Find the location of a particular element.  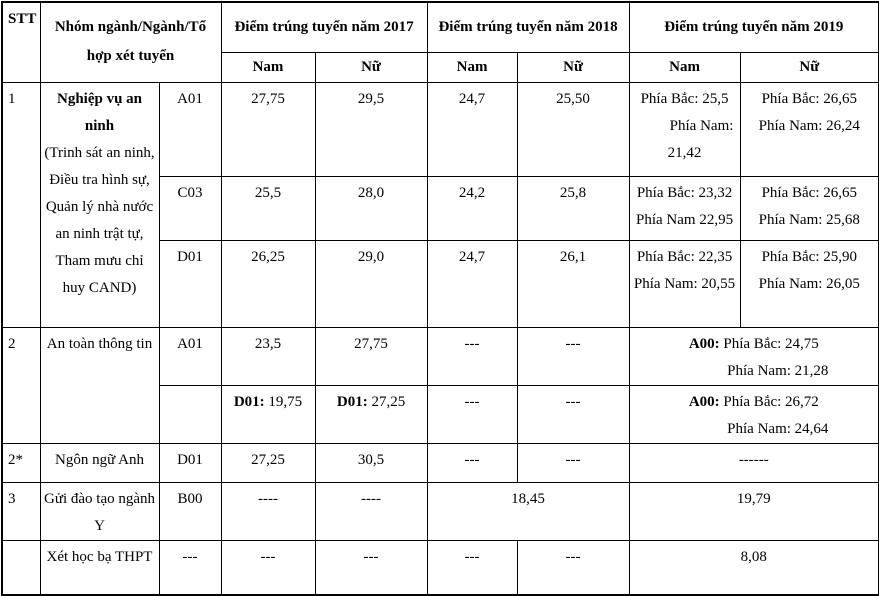

row2-sub2-code-cell is located at coordinates (190, 414).